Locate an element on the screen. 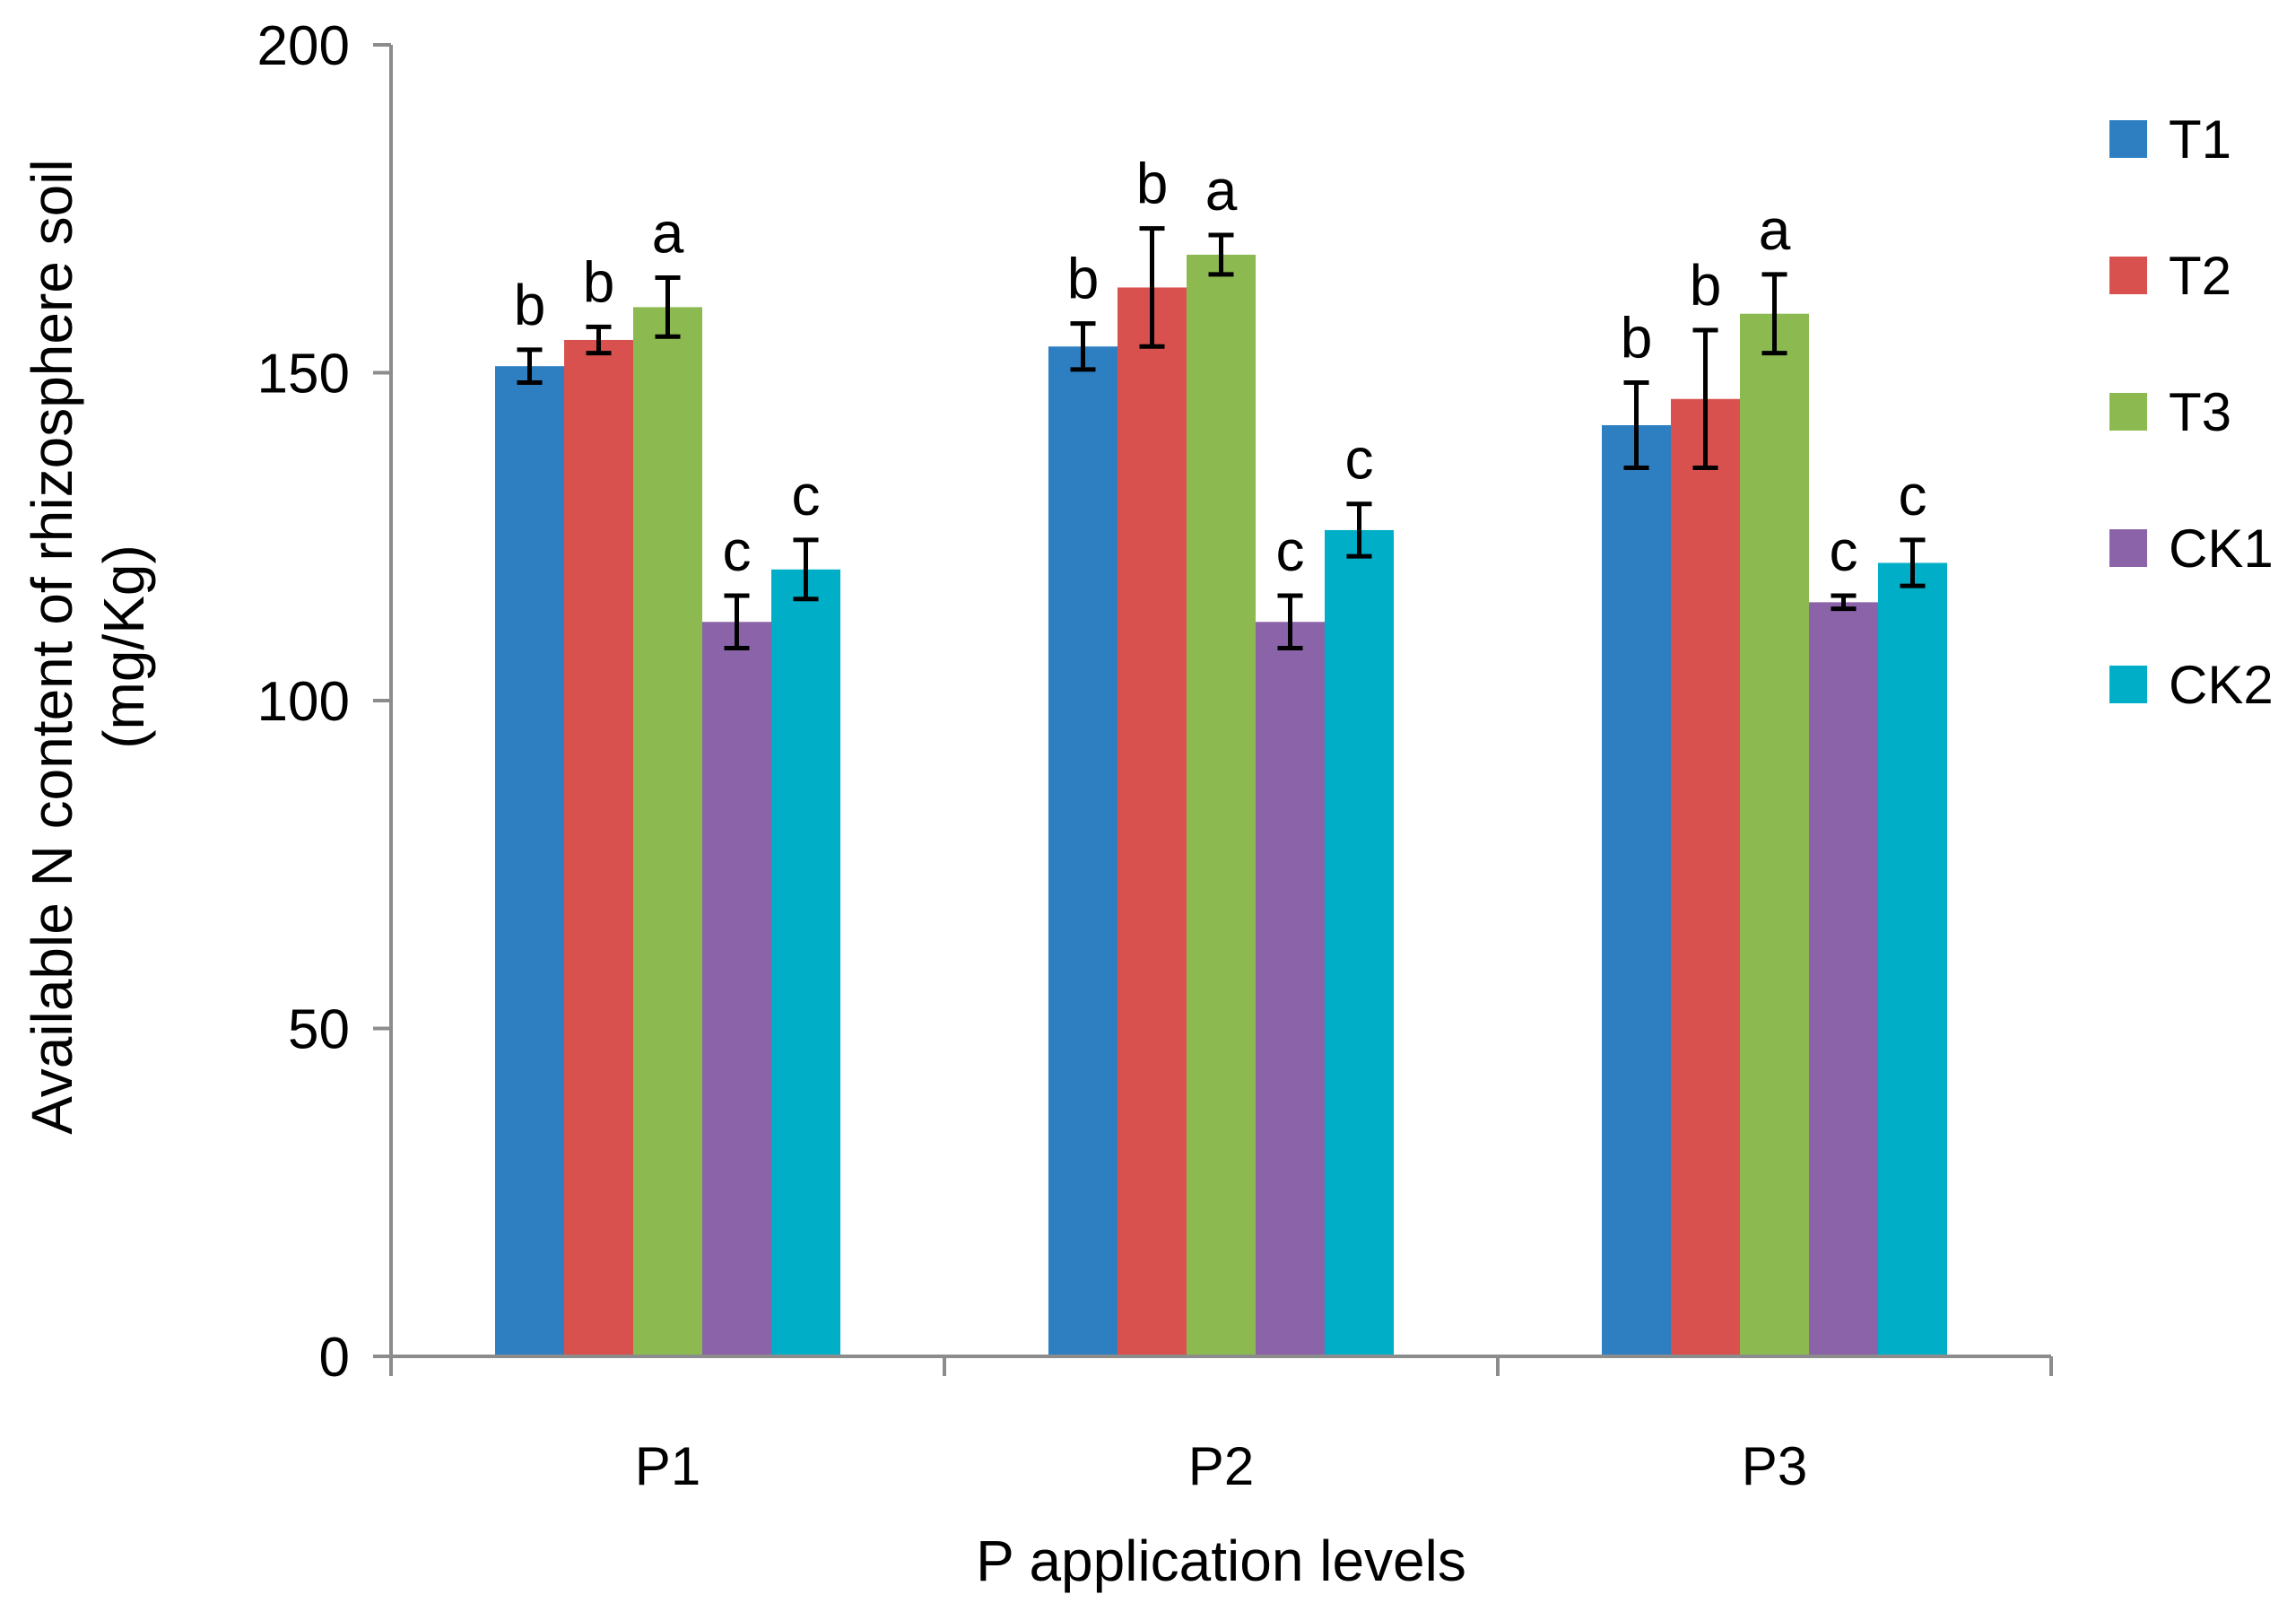  bar-t3-p3 is located at coordinates (1774, 835).